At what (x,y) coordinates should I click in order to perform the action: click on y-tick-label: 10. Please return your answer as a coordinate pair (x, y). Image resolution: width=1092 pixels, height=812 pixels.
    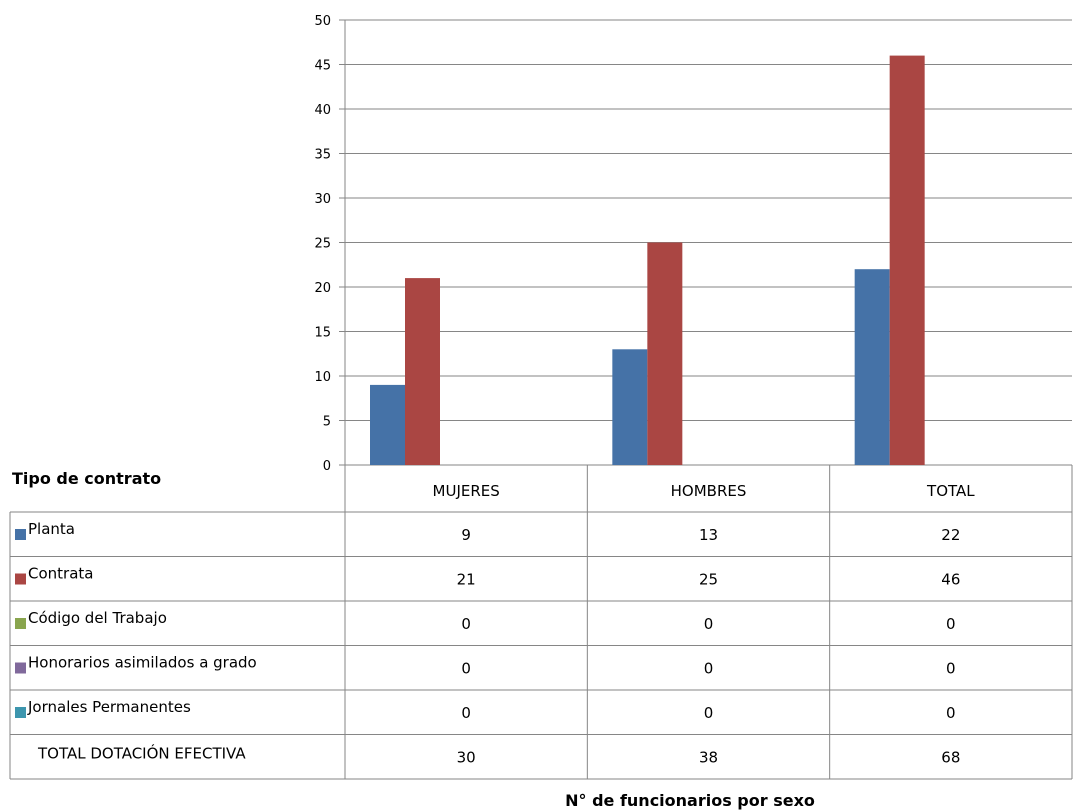
    Looking at the image, I should click on (322, 377).